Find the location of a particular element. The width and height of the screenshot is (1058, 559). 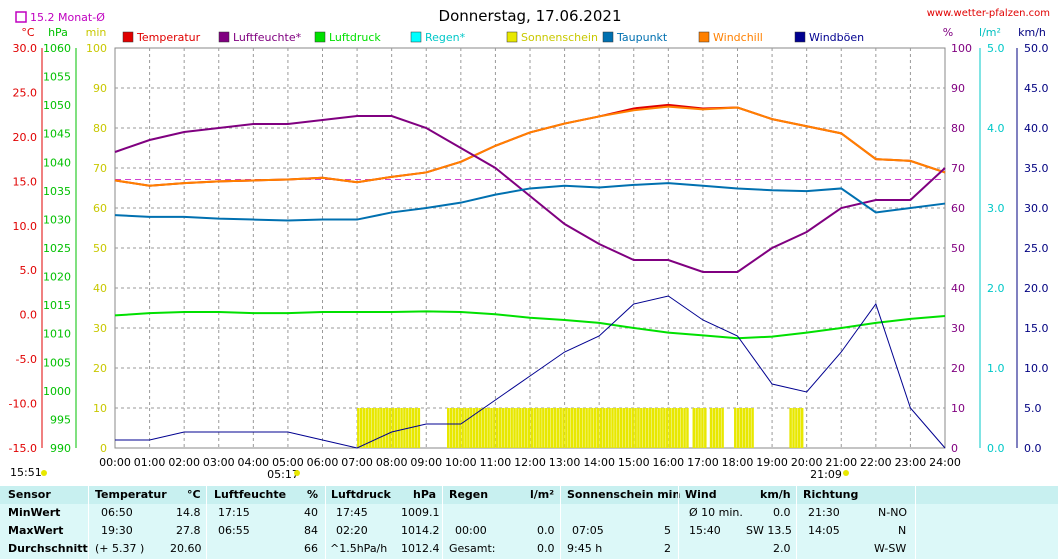

pressure-tick-label: 1045 is located at coordinates (57, 134).